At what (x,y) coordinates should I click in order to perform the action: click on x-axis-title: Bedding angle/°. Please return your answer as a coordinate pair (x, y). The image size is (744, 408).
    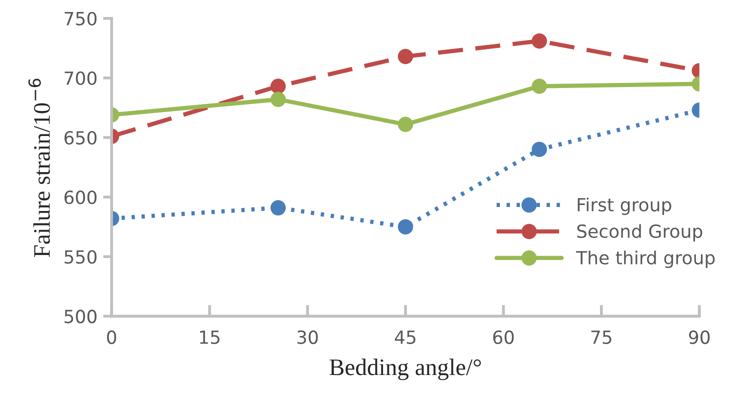
    Looking at the image, I should click on (405, 369).